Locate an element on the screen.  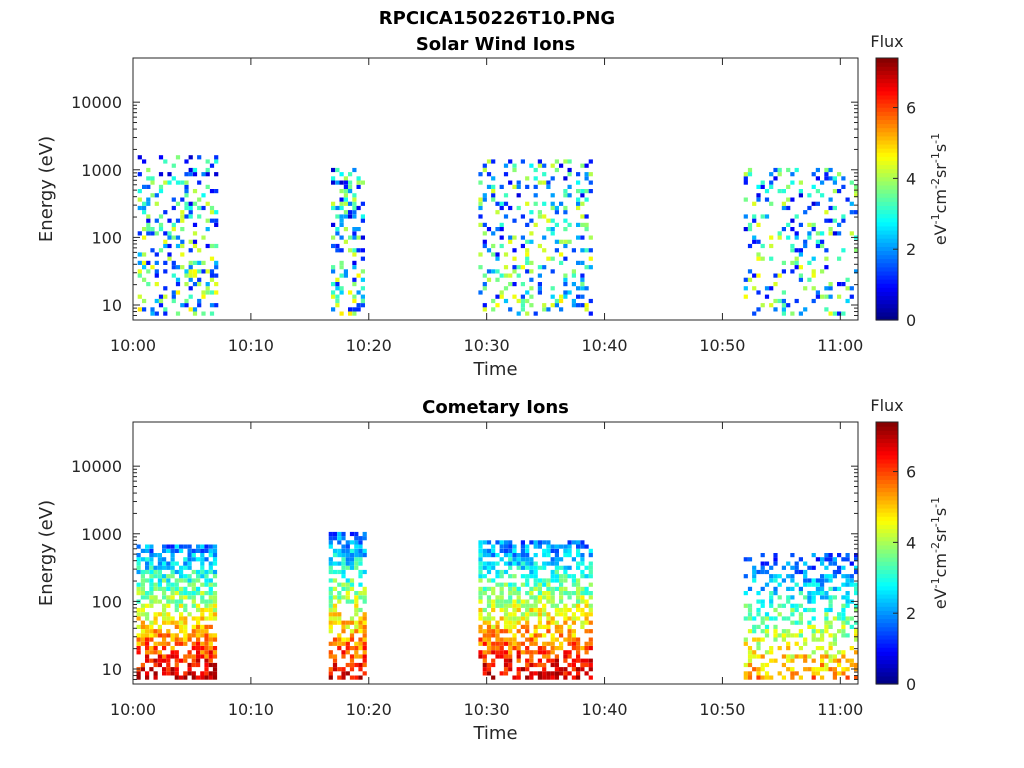
y-tick-label: 10000 is located at coordinates (96, 102).